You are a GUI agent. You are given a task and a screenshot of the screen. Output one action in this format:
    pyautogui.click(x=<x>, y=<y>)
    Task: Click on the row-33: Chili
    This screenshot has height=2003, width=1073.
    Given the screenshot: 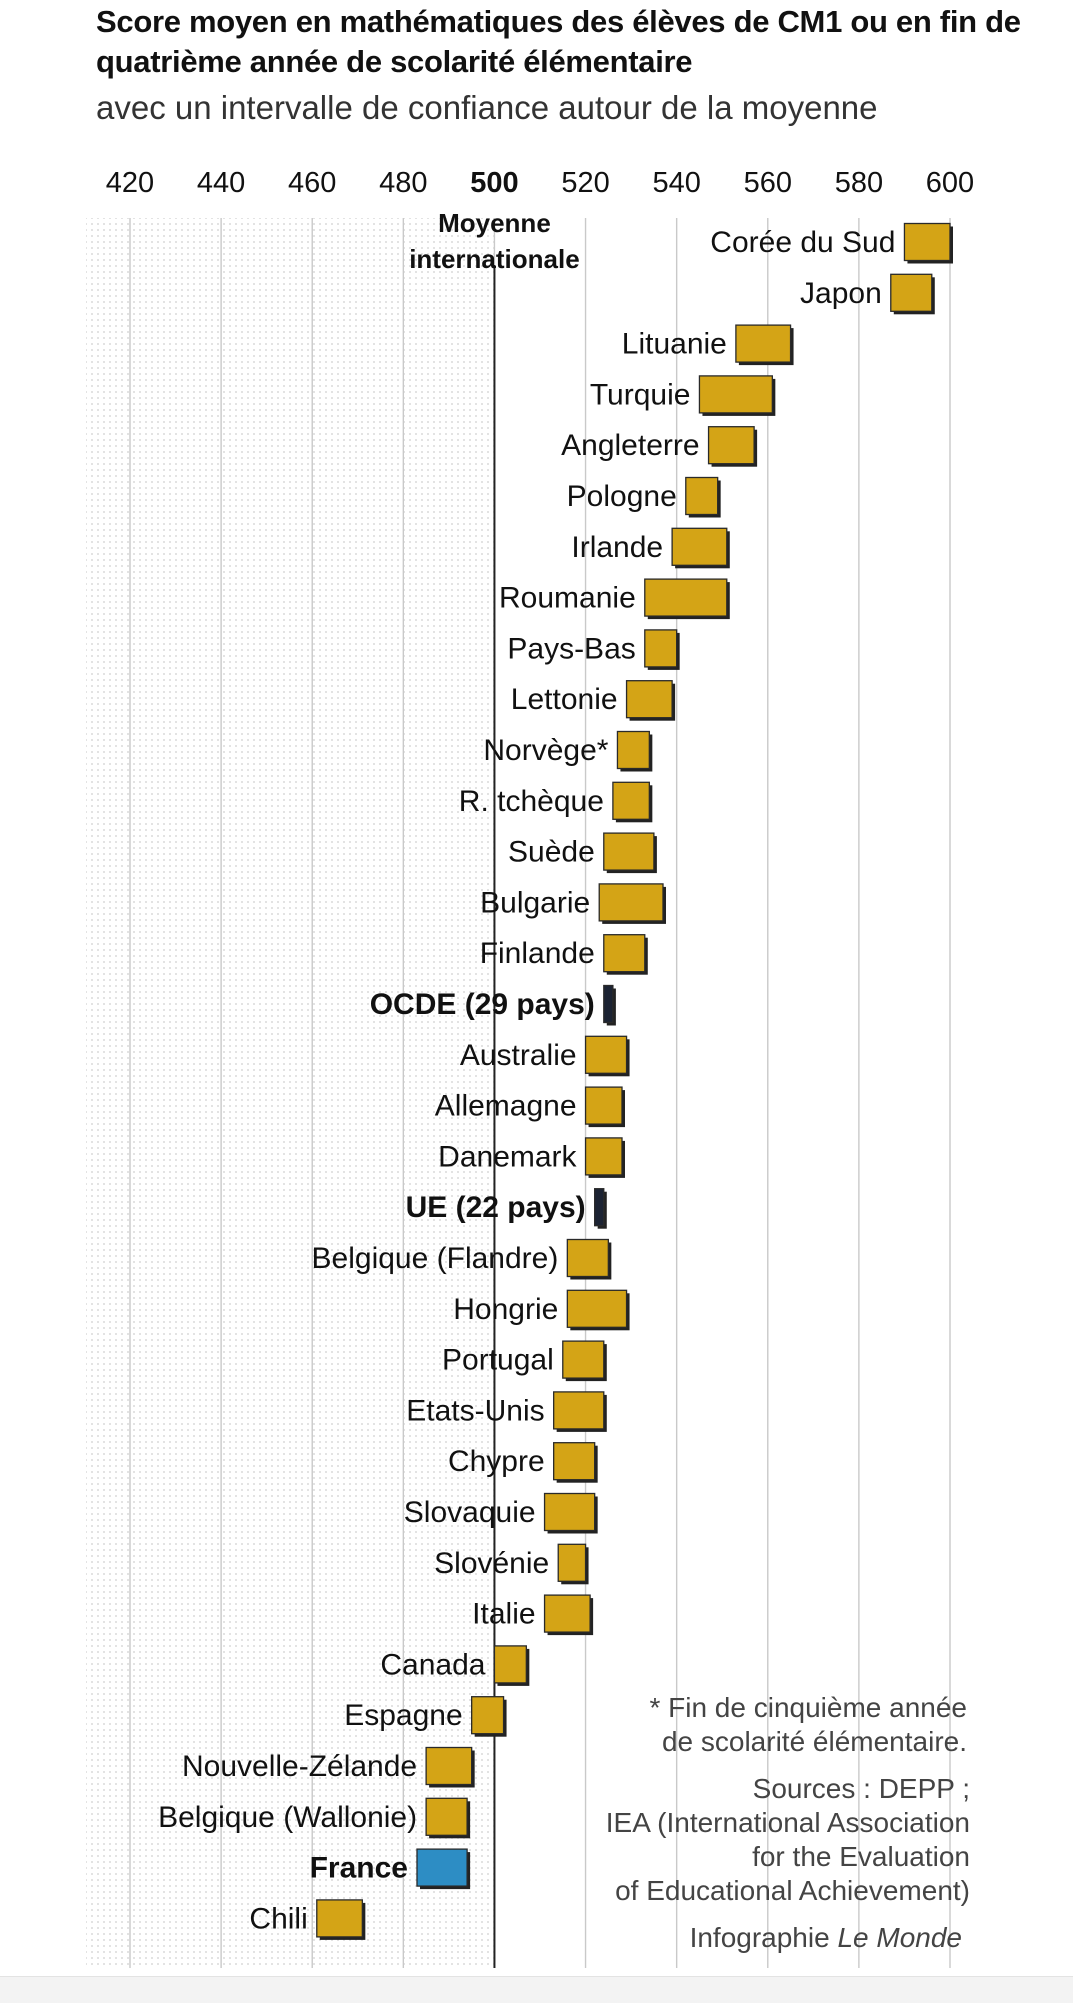 What is the action you would take?
    pyautogui.click(x=307, y=1919)
    